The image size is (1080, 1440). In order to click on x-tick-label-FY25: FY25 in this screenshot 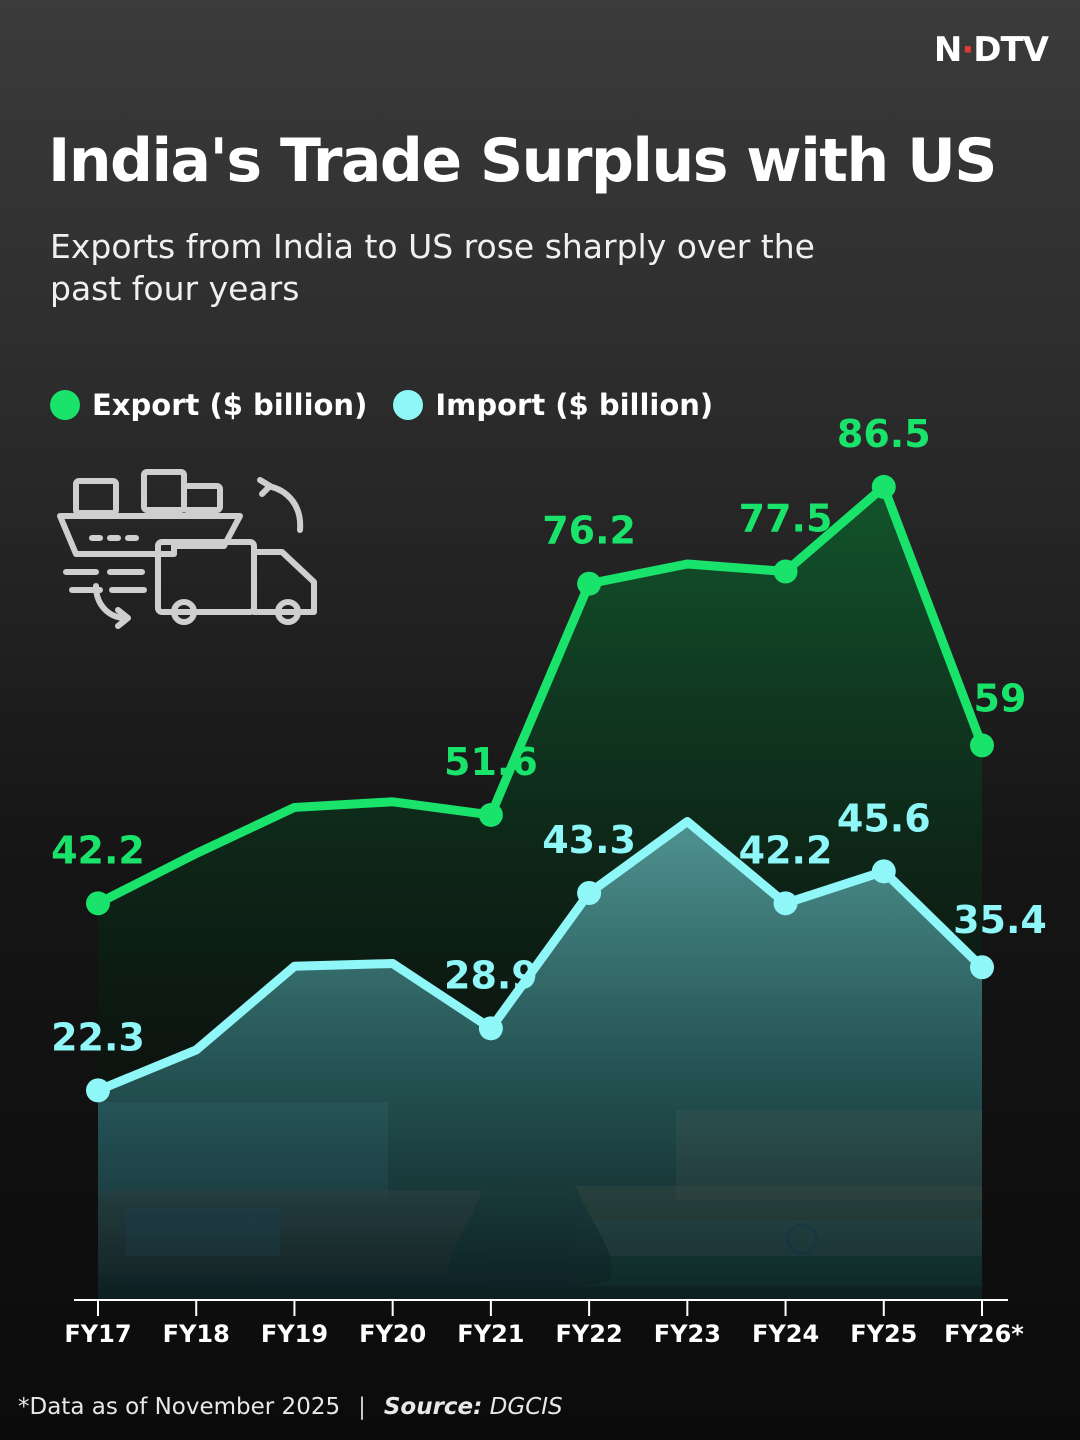, I will do `click(883, 1334)`.